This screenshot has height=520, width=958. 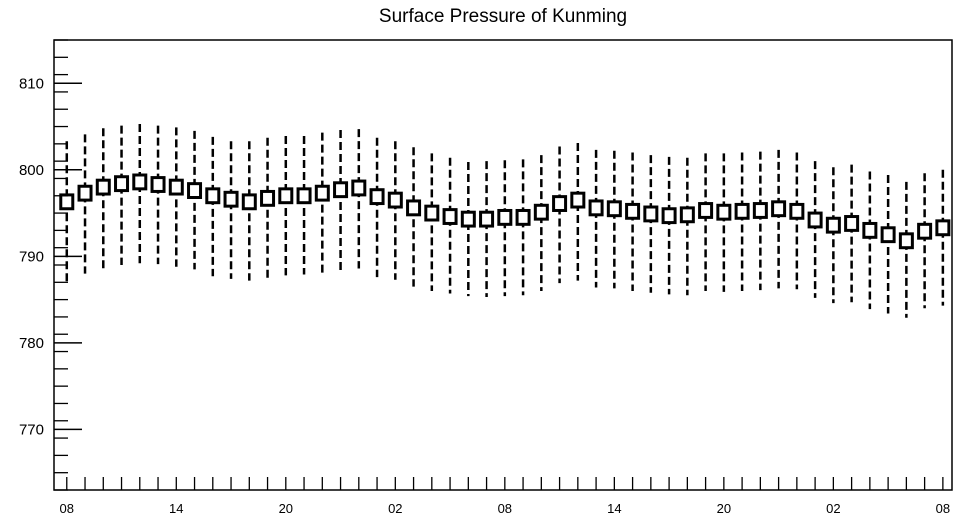 What do you see at coordinates (503, 16) in the screenshot?
I see `chart-title: Surface Pressure of Kunming` at bounding box center [503, 16].